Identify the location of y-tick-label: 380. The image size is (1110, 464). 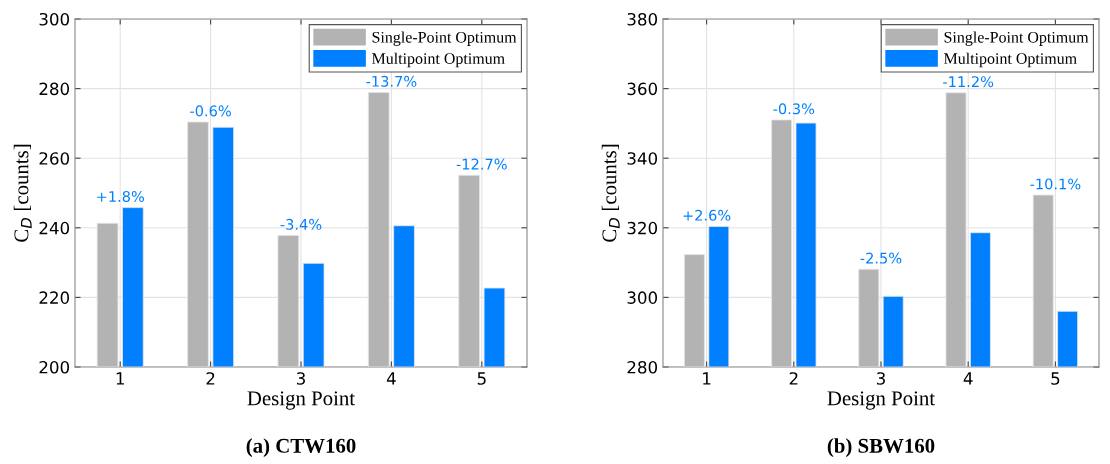
(642, 19).